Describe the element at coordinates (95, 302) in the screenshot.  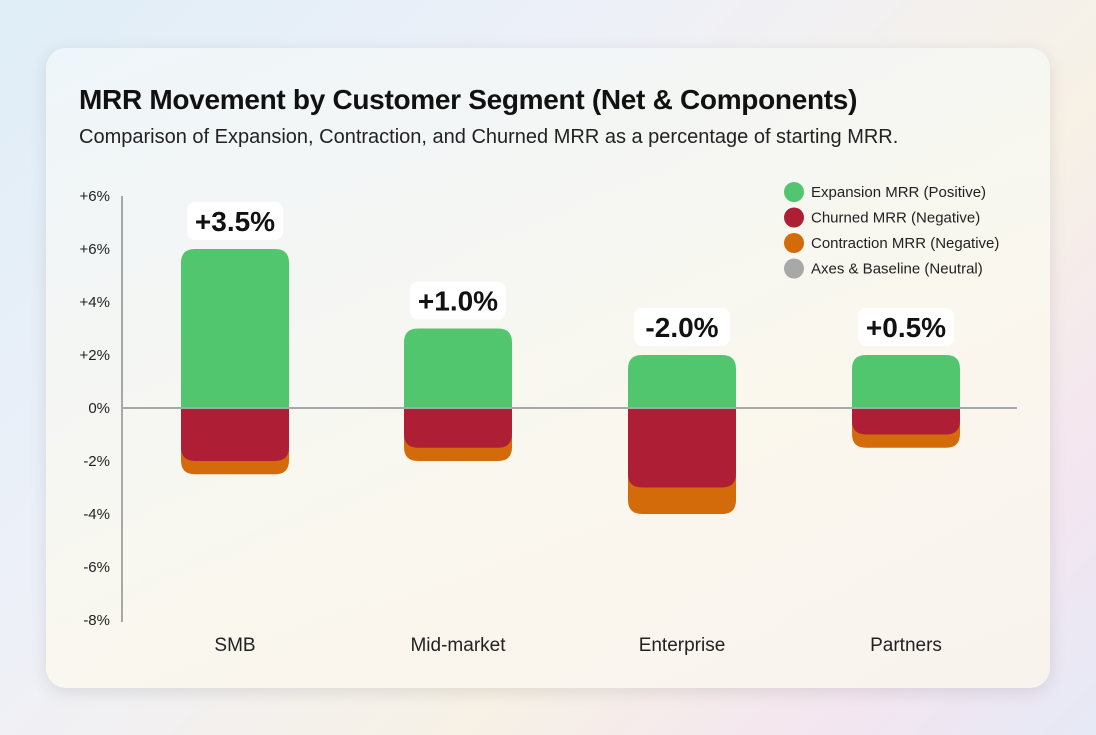
I see `y-tick-label: +4%` at that location.